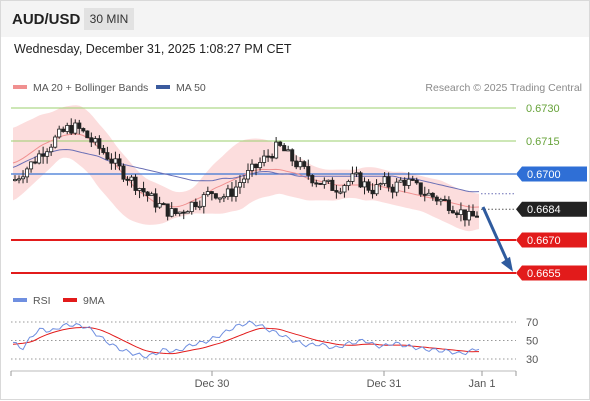  I want to click on level-tag-0.6700, so click(551, 174).